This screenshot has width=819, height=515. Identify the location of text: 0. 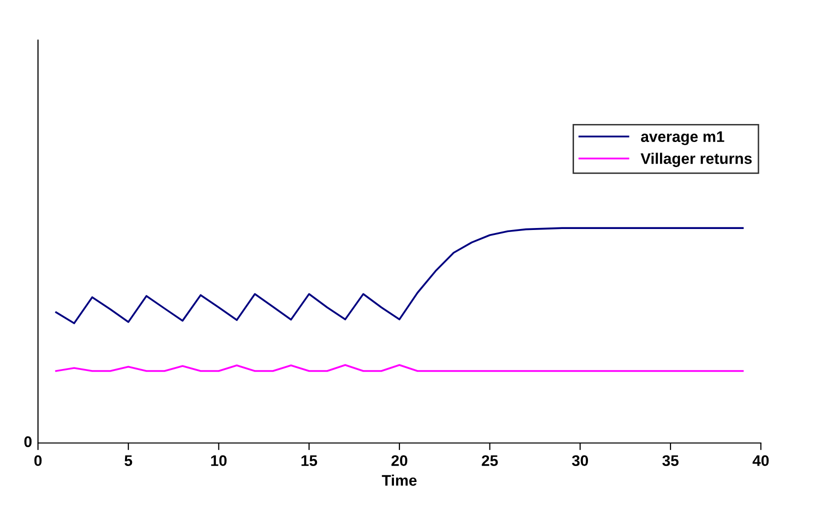
(28, 442).